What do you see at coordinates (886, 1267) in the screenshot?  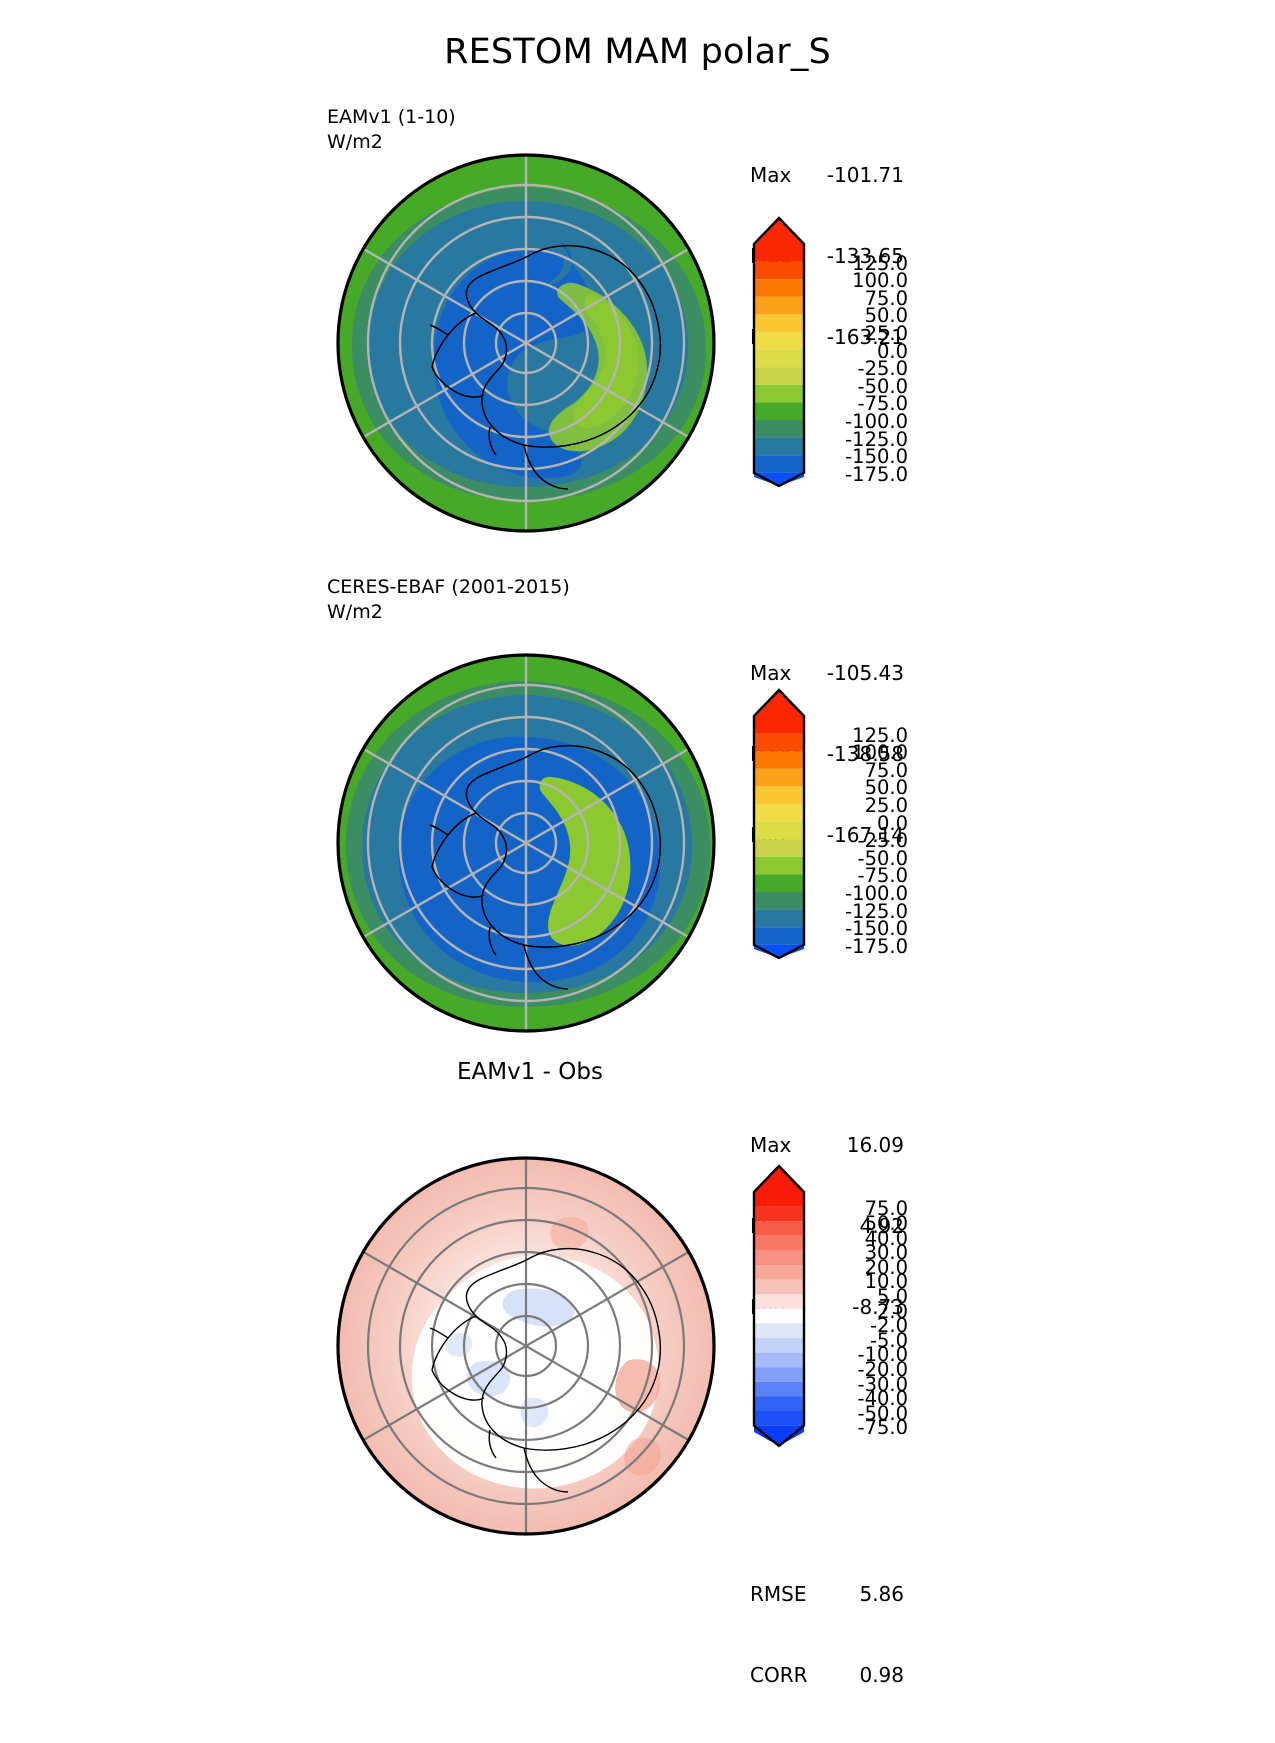 I see `colorbar-tick: 20.0` at bounding box center [886, 1267].